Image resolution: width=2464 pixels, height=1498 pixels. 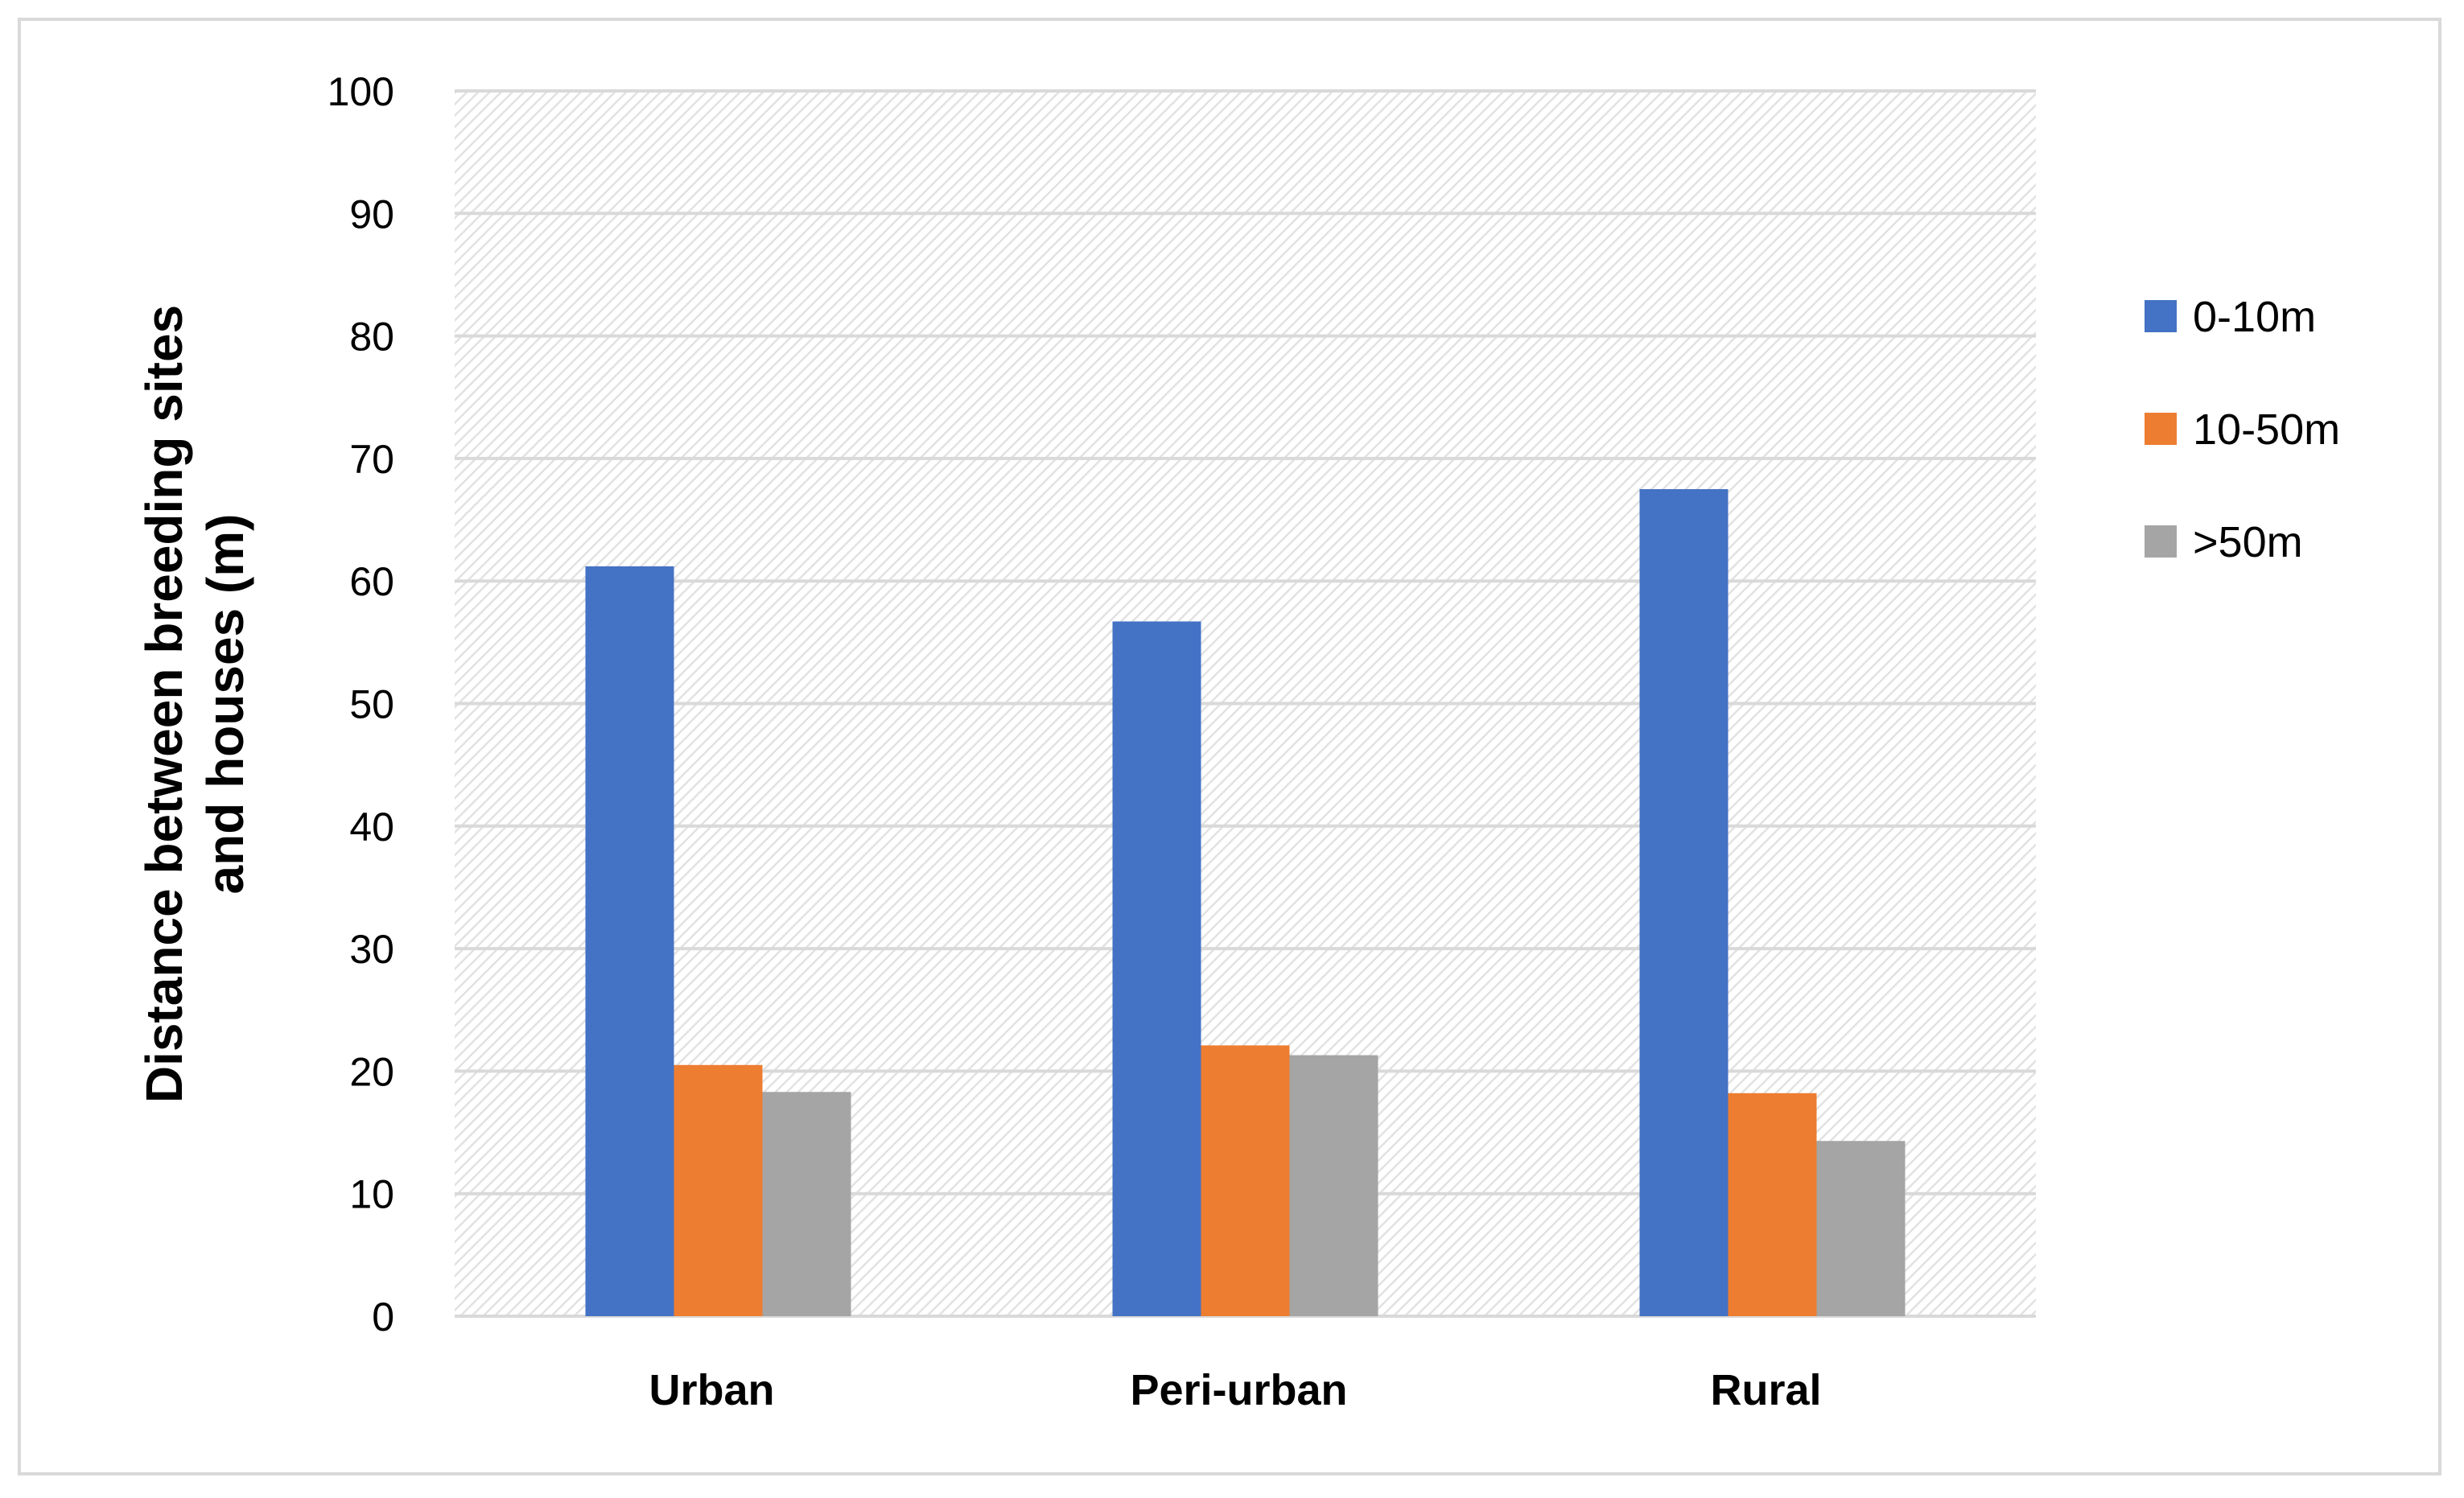 What do you see at coordinates (371, 949) in the screenshot?
I see `y-tick-label: 30` at bounding box center [371, 949].